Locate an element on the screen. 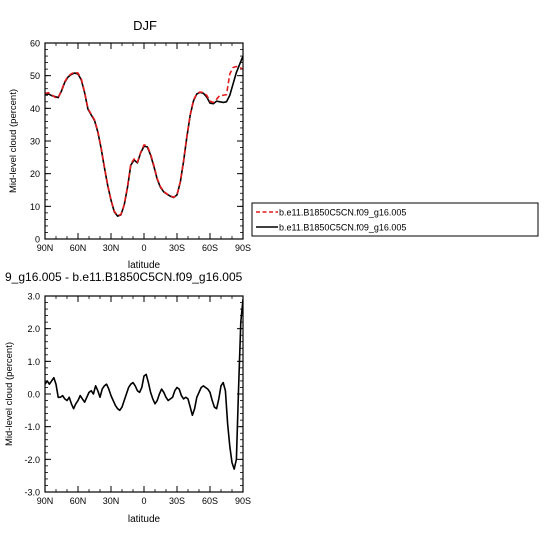 The height and width of the screenshot is (546, 547). top-x-tick-label: 0 is located at coordinates (143, 248).